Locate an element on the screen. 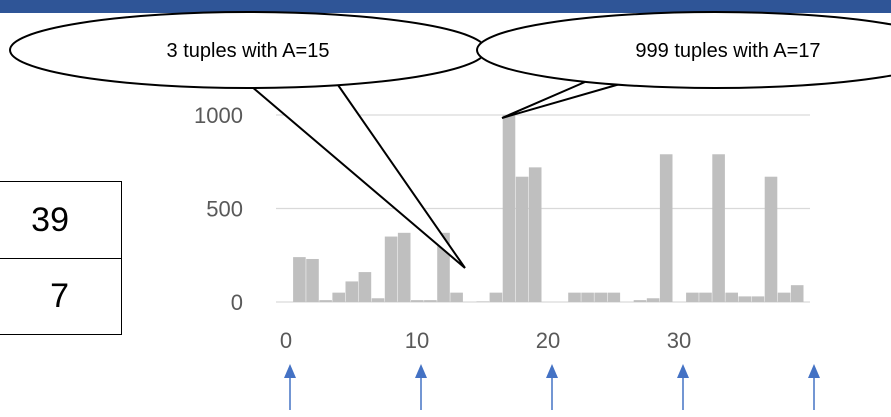 The height and width of the screenshot is (417, 891). y-tick-label: 500 is located at coordinates (224, 209).